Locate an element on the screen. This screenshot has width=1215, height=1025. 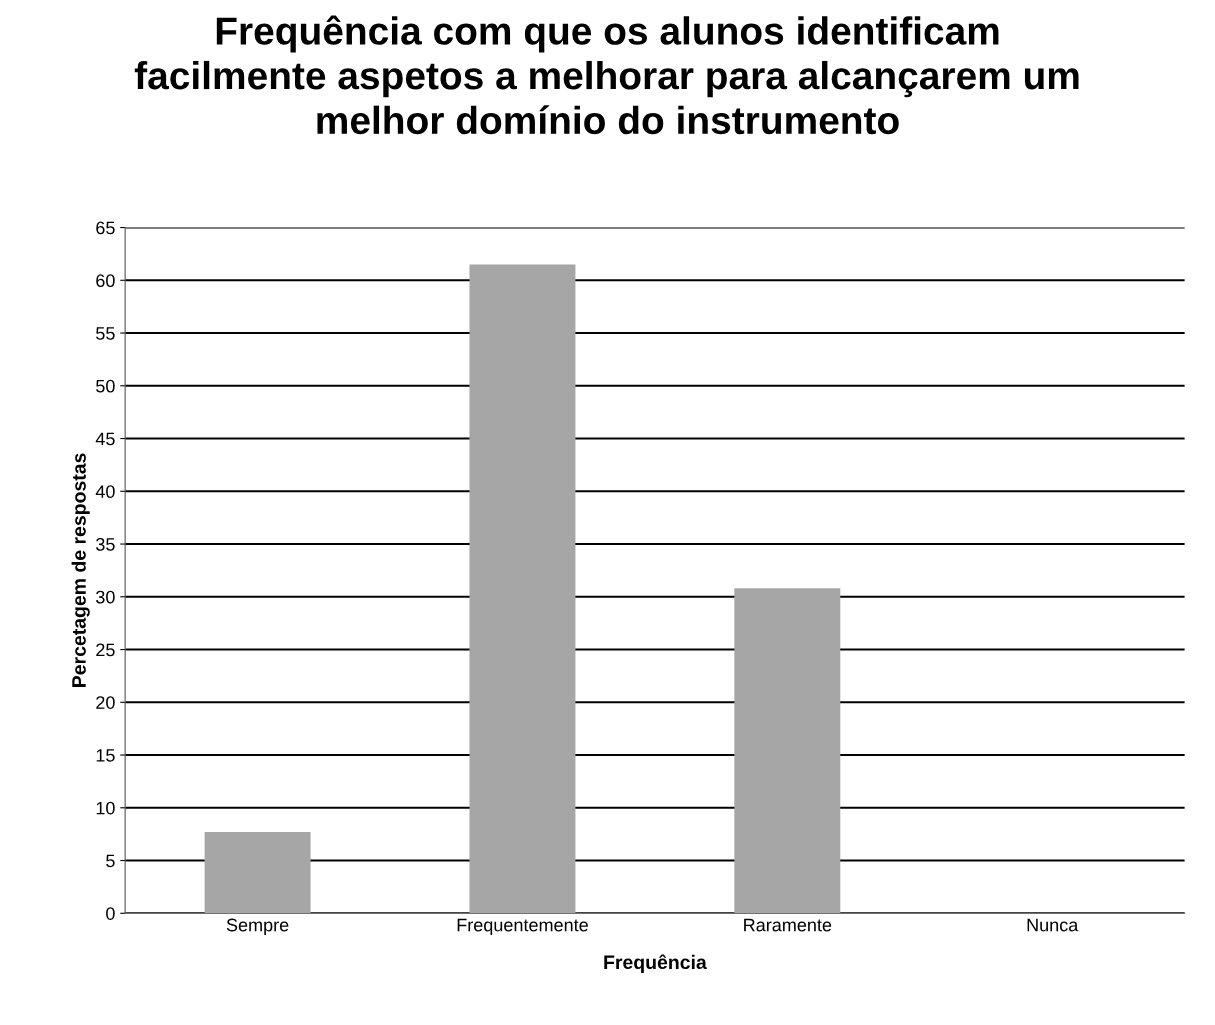
chart-title: Frequência com que os alunos identificam facilmente aspetos a melhorar para alcançarem um melhor domínio do instrumento is located at coordinates (606, 75).